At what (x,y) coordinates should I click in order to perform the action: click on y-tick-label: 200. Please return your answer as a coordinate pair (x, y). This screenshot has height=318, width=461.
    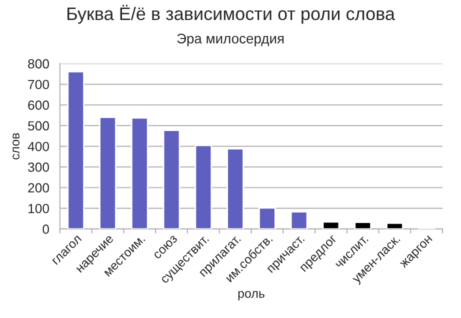
    Looking at the image, I should click on (38, 188).